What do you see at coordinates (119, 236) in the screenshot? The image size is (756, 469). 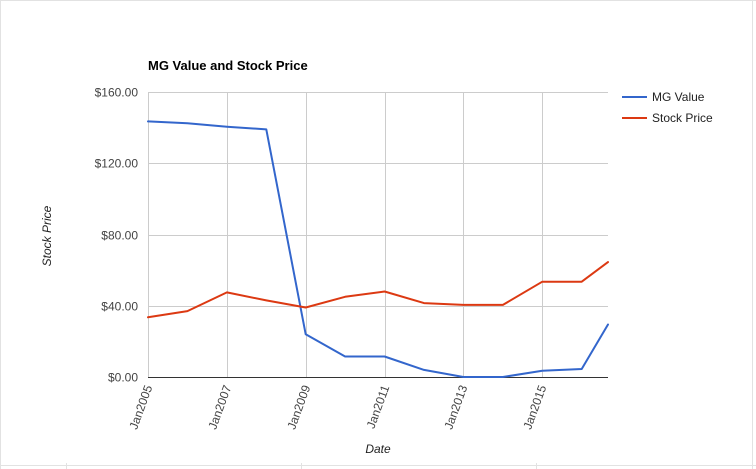 I see `y-tick-label: $80.00` at bounding box center [119, 236].